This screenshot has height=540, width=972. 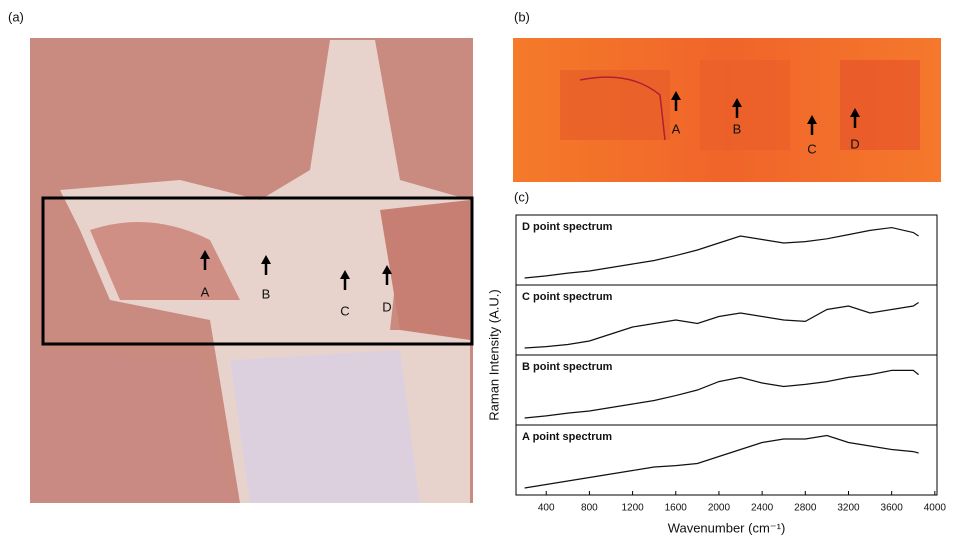 I want to click on series-name: D point spectrum, so click(x=567, y=227).